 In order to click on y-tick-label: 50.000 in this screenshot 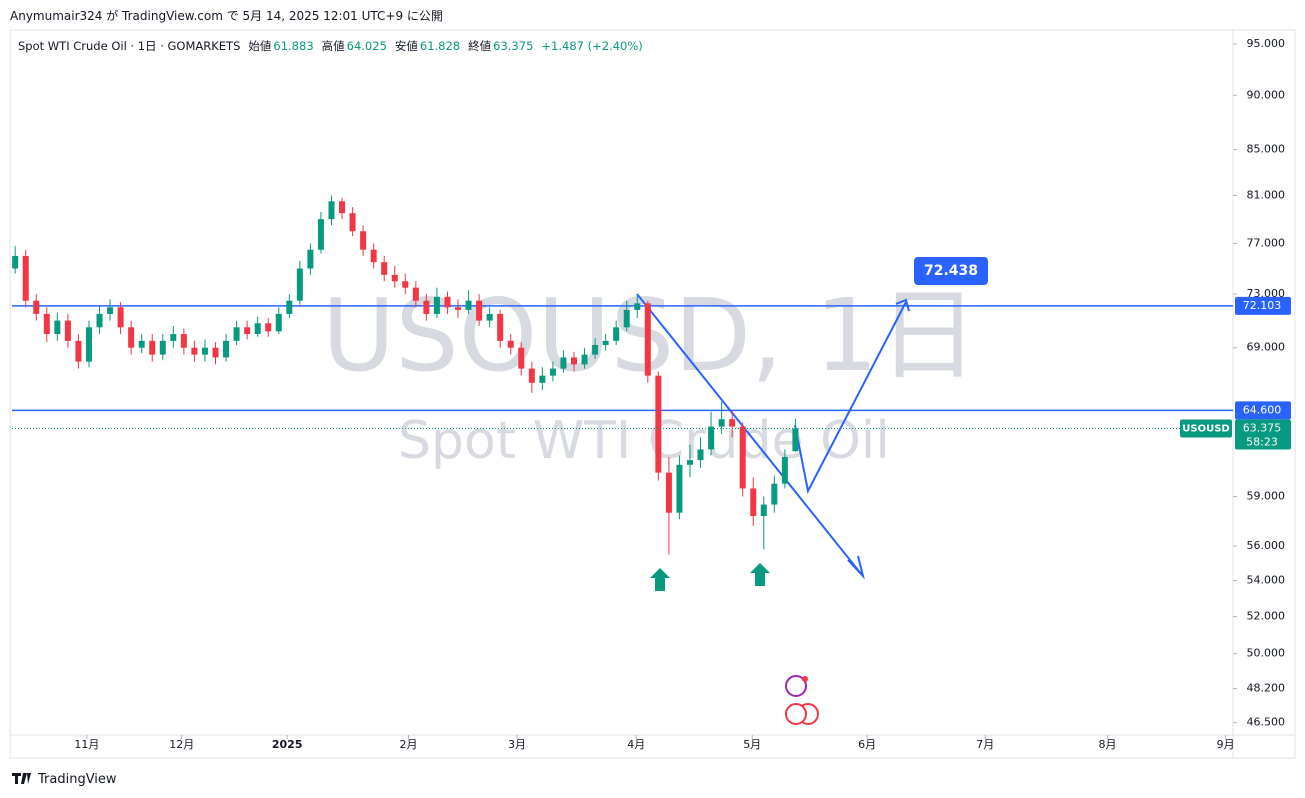, I will do `click(1266, 653)`.